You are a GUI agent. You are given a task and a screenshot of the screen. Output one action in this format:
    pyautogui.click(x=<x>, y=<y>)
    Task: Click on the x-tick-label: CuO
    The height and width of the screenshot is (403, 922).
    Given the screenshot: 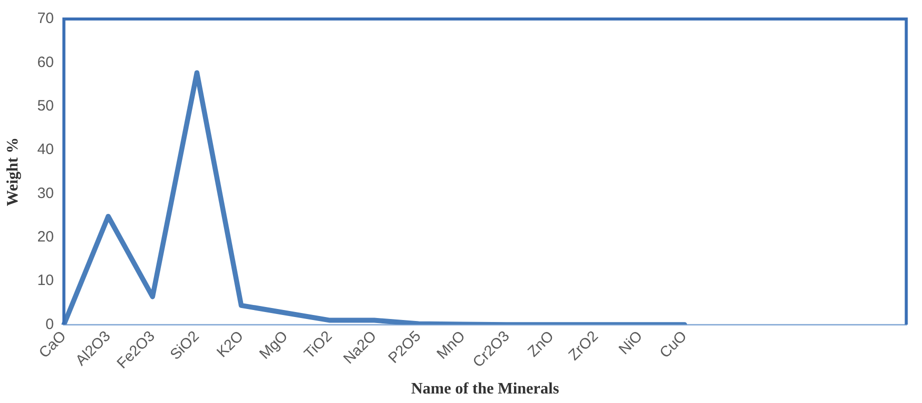 What is the action you would take?
    pyautogui.click(x=673, y=345)
    